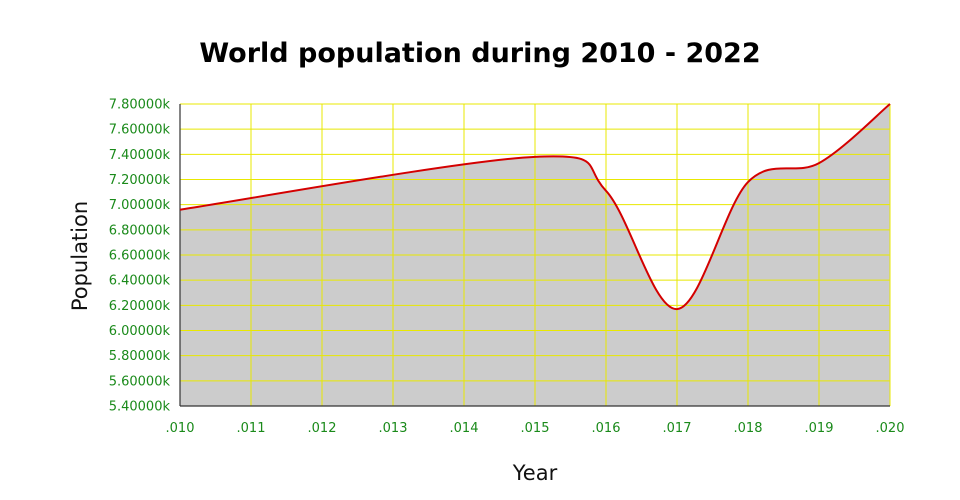  What do you see at coordinates (140, 407) in the screenshot?
I see `y-tick-label: 5.40000k` at bounding box center [140, 407].